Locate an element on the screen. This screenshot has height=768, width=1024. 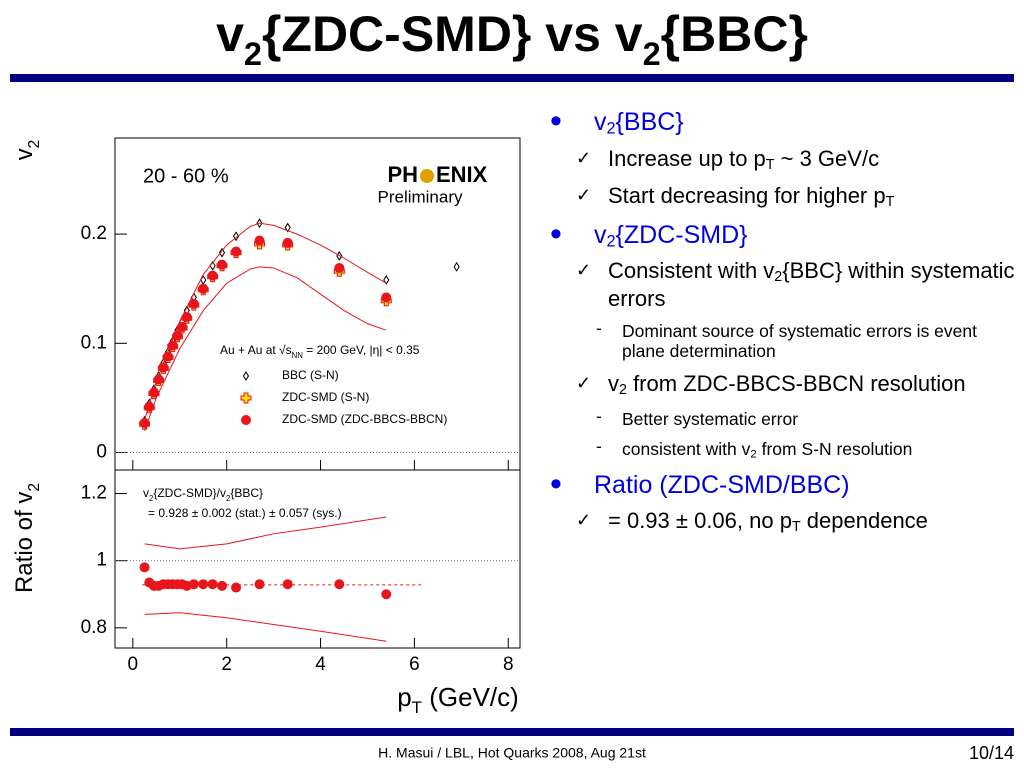
x-axis-label: pT (GeV/c) is located at coordinates (458, 699).